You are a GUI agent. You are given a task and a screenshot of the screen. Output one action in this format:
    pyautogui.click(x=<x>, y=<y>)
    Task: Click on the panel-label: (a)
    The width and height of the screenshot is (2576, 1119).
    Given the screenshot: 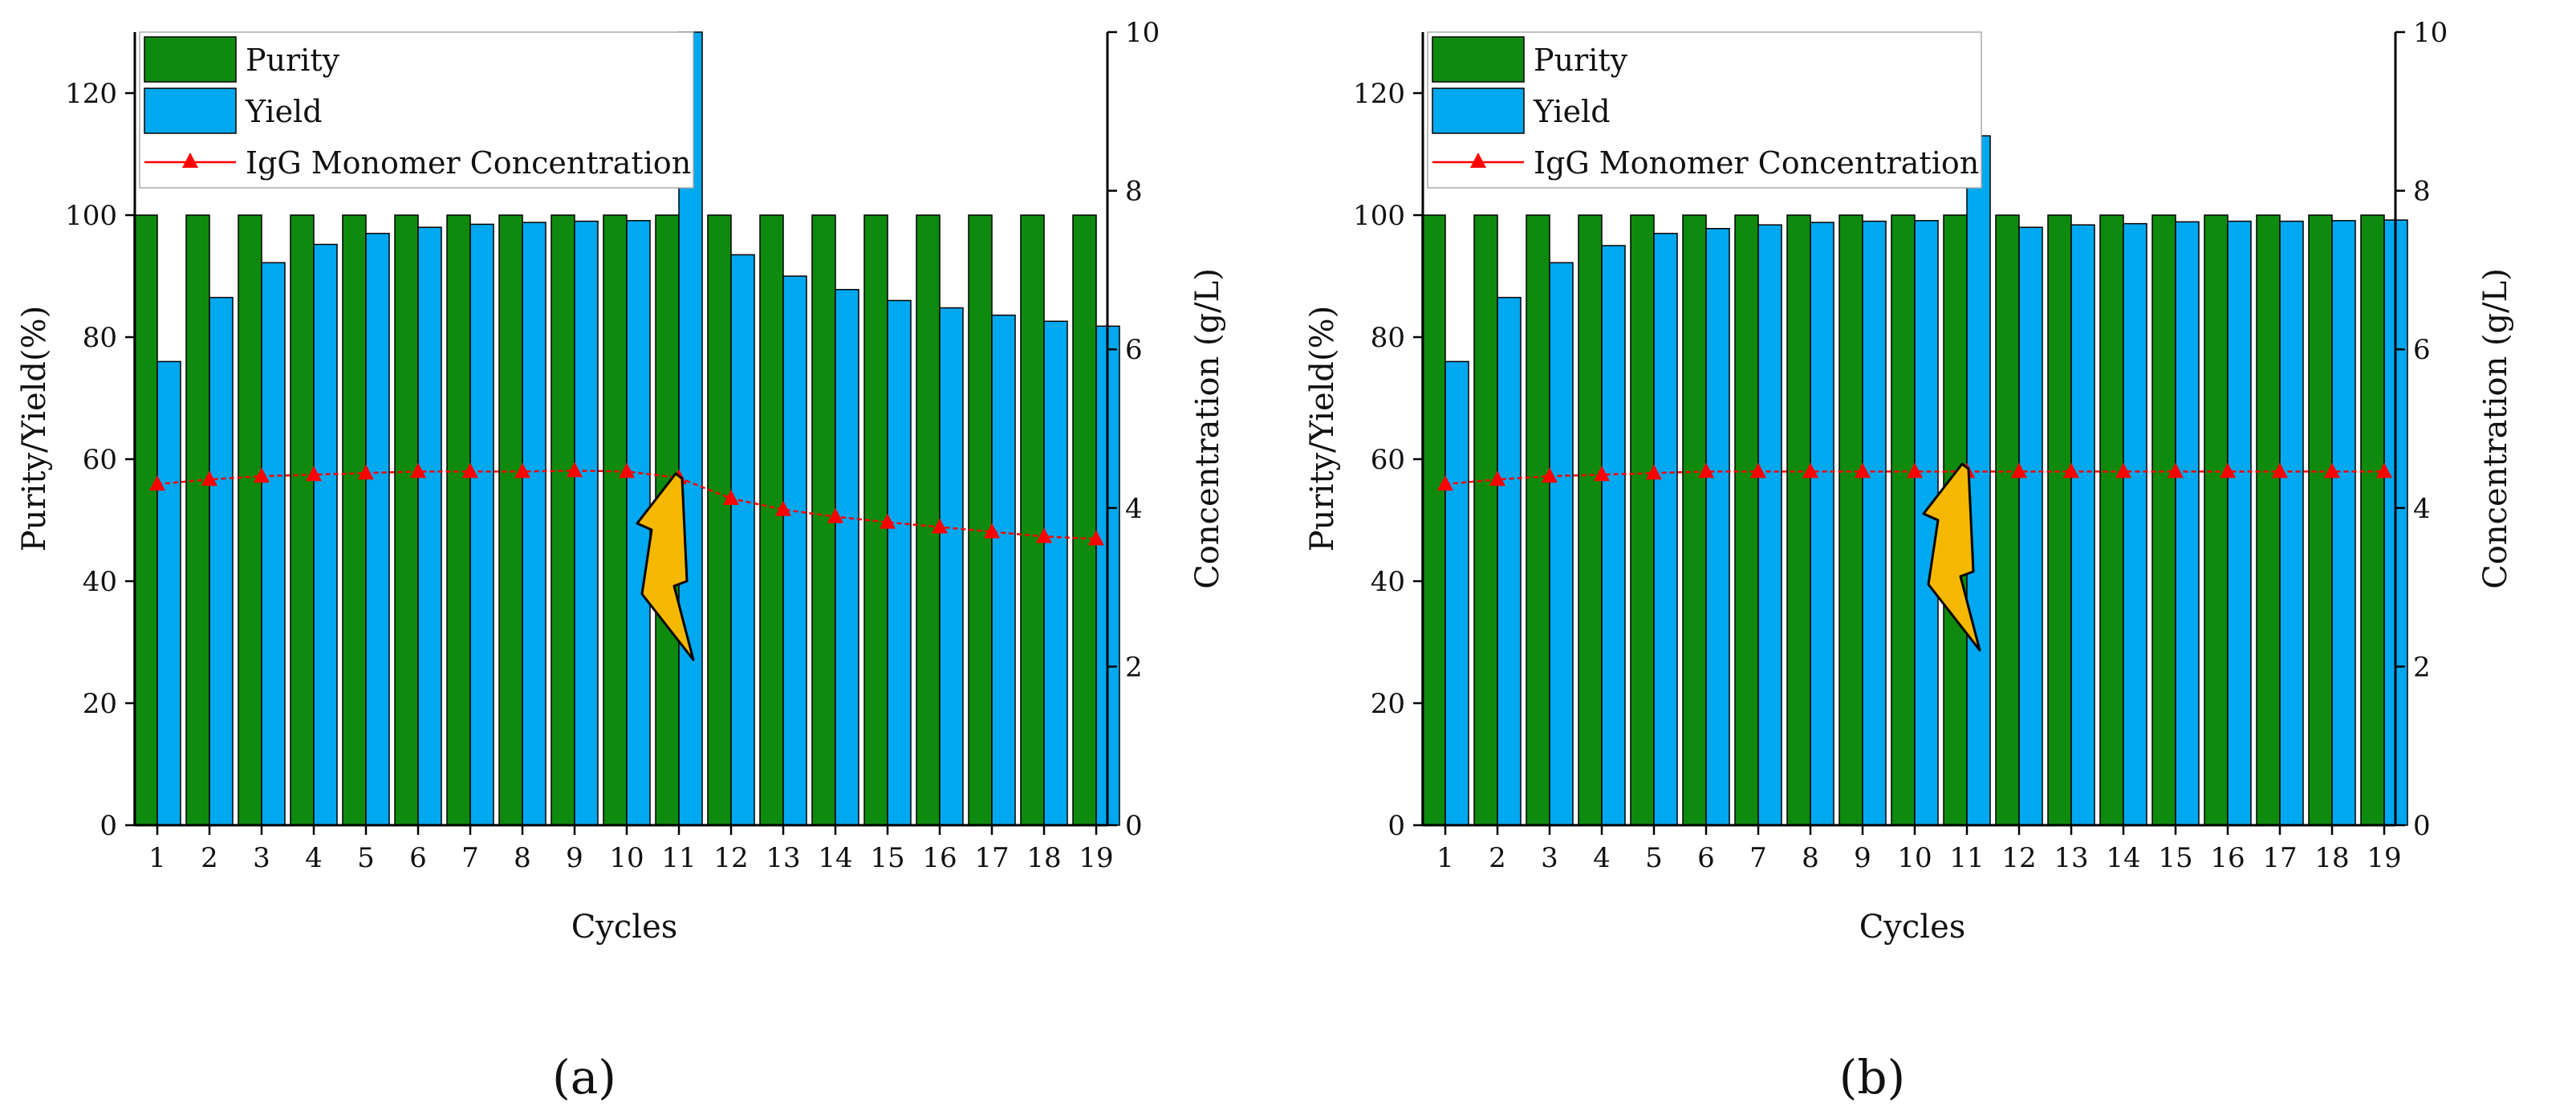 What is the action you would take?
    pyautogui.click(x=584, y=1077)
    